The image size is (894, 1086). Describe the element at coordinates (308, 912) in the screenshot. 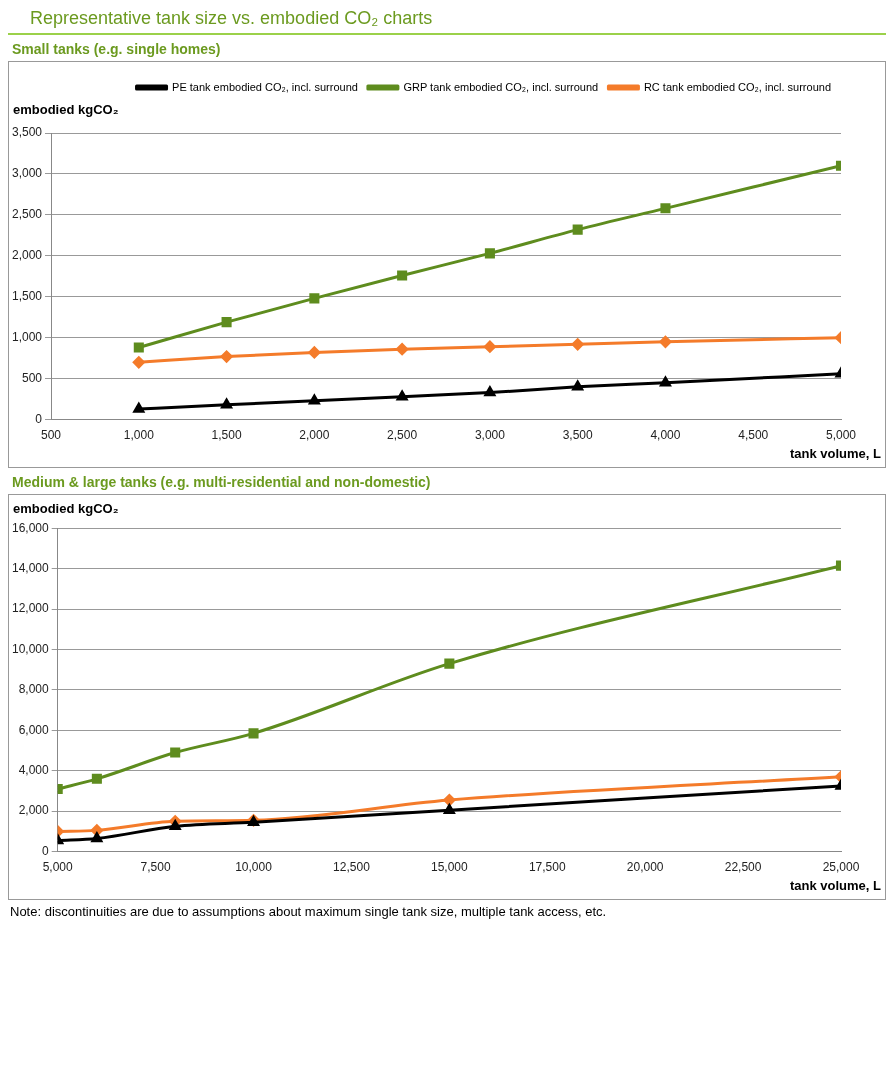

I see `text: Note: discontinuities are due to assumptions about maximum single tank size, multiple tank access, etc.` at that location.